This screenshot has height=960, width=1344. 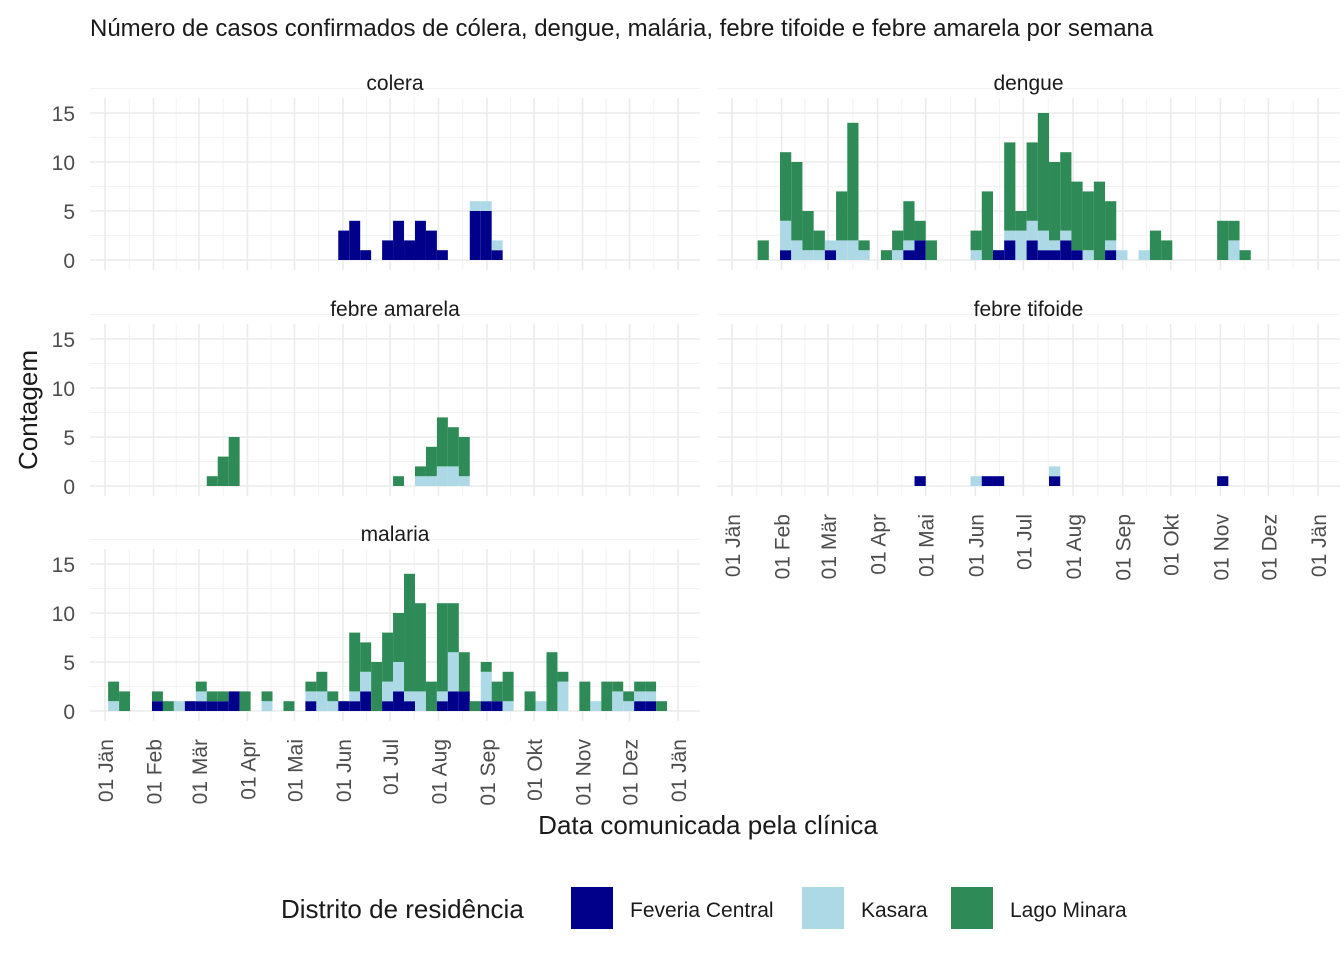 What do you see at coordinates (894, 910) in the screenshot?
I see `legend-label: Kasara` at bounding box center [894, 910].